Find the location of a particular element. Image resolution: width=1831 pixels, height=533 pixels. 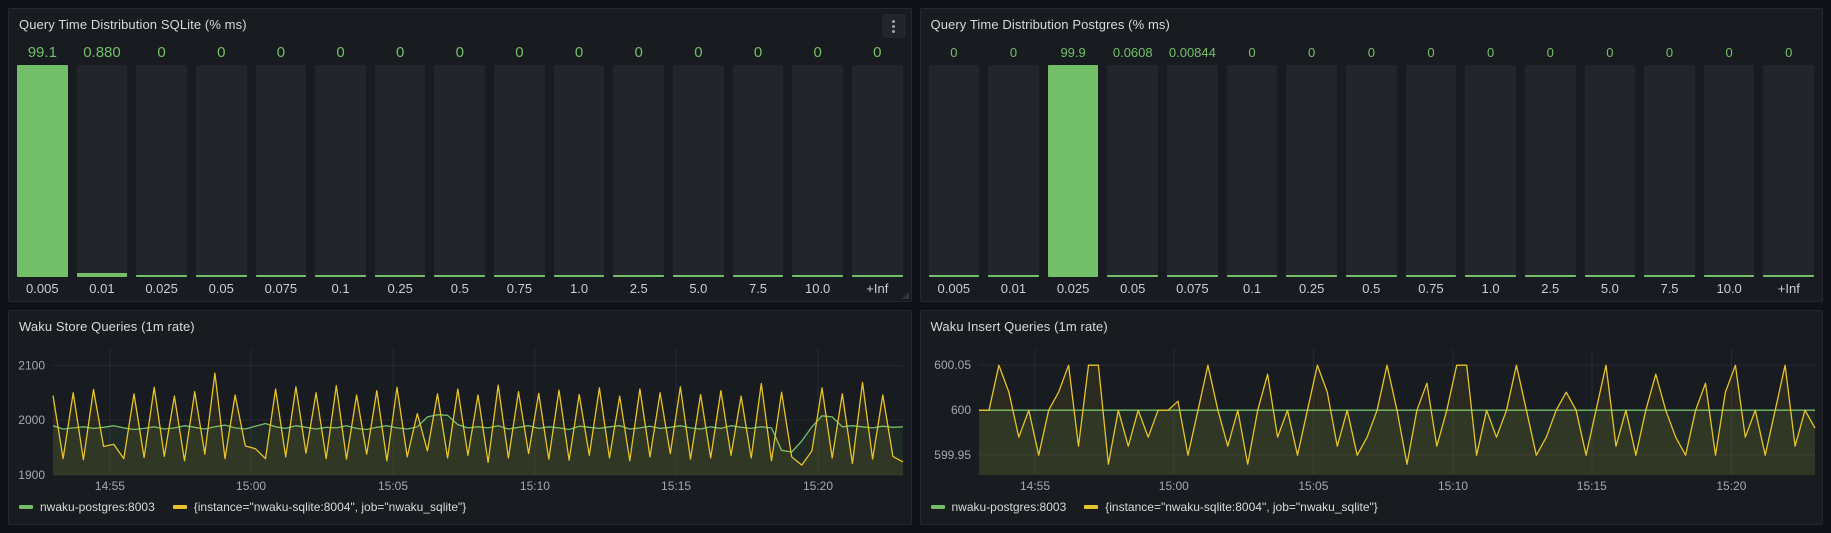

bar-value-label: 0.880 is located at coordinates (102, 52).